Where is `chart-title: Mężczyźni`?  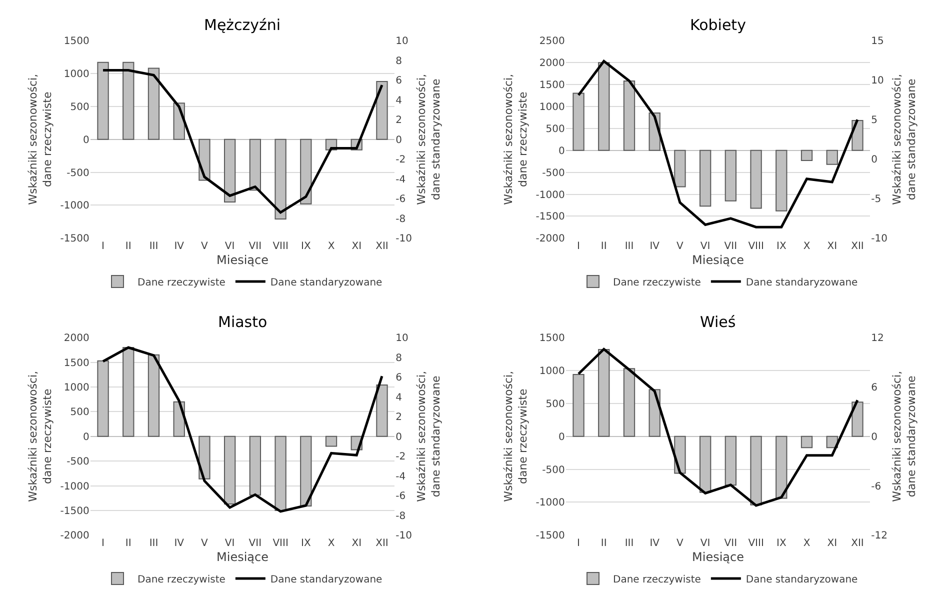 chart-title: Mężczyźni is located at coordinates (242, 25).